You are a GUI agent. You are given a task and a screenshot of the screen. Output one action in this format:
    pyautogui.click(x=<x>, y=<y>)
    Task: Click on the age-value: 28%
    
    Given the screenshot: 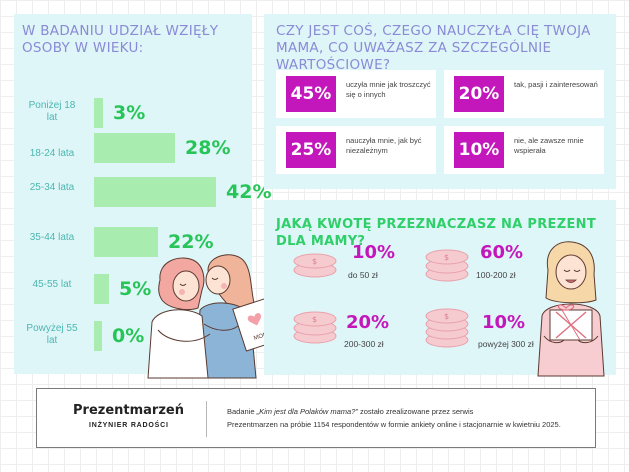 What is the action you would take?
    pyautogui.click(x=208, y=148)
    